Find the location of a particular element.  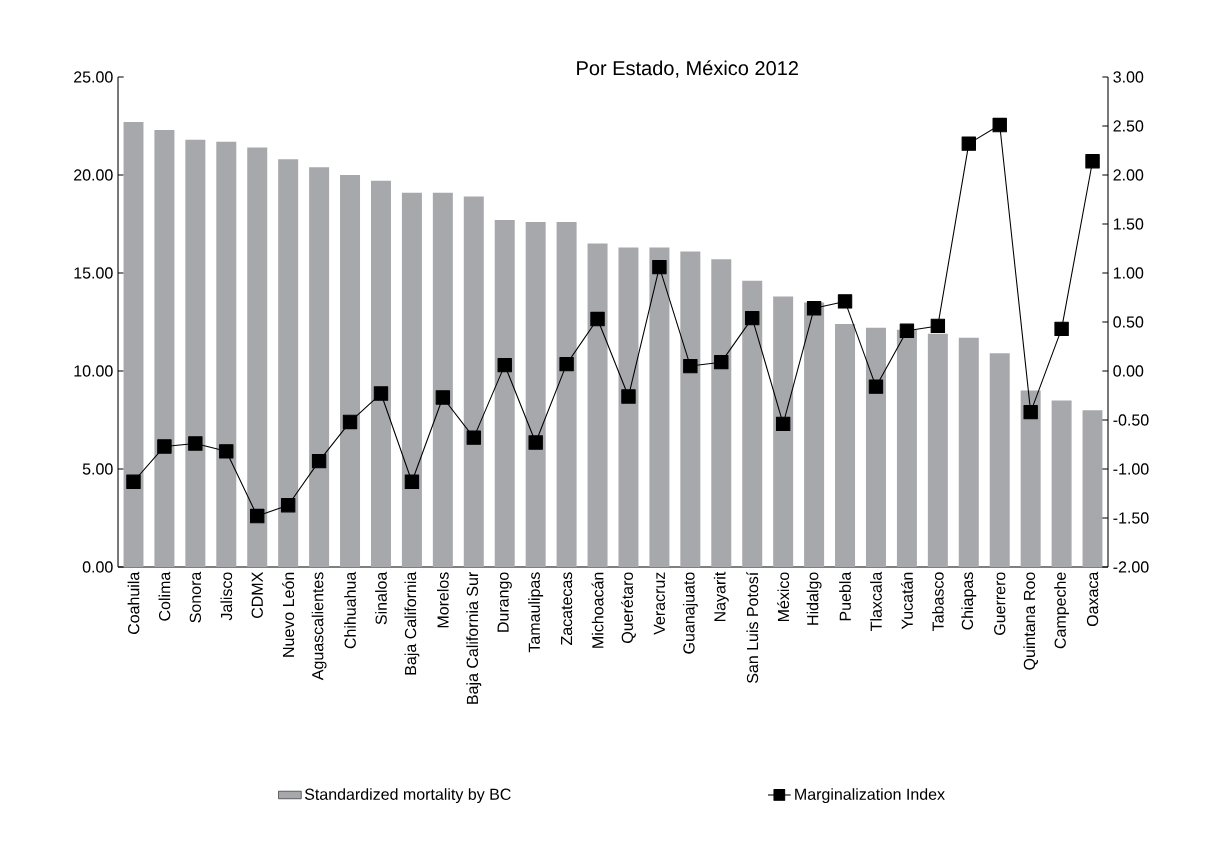

y2-tick-label: 0.50 is located at coordinates (1128, 322).